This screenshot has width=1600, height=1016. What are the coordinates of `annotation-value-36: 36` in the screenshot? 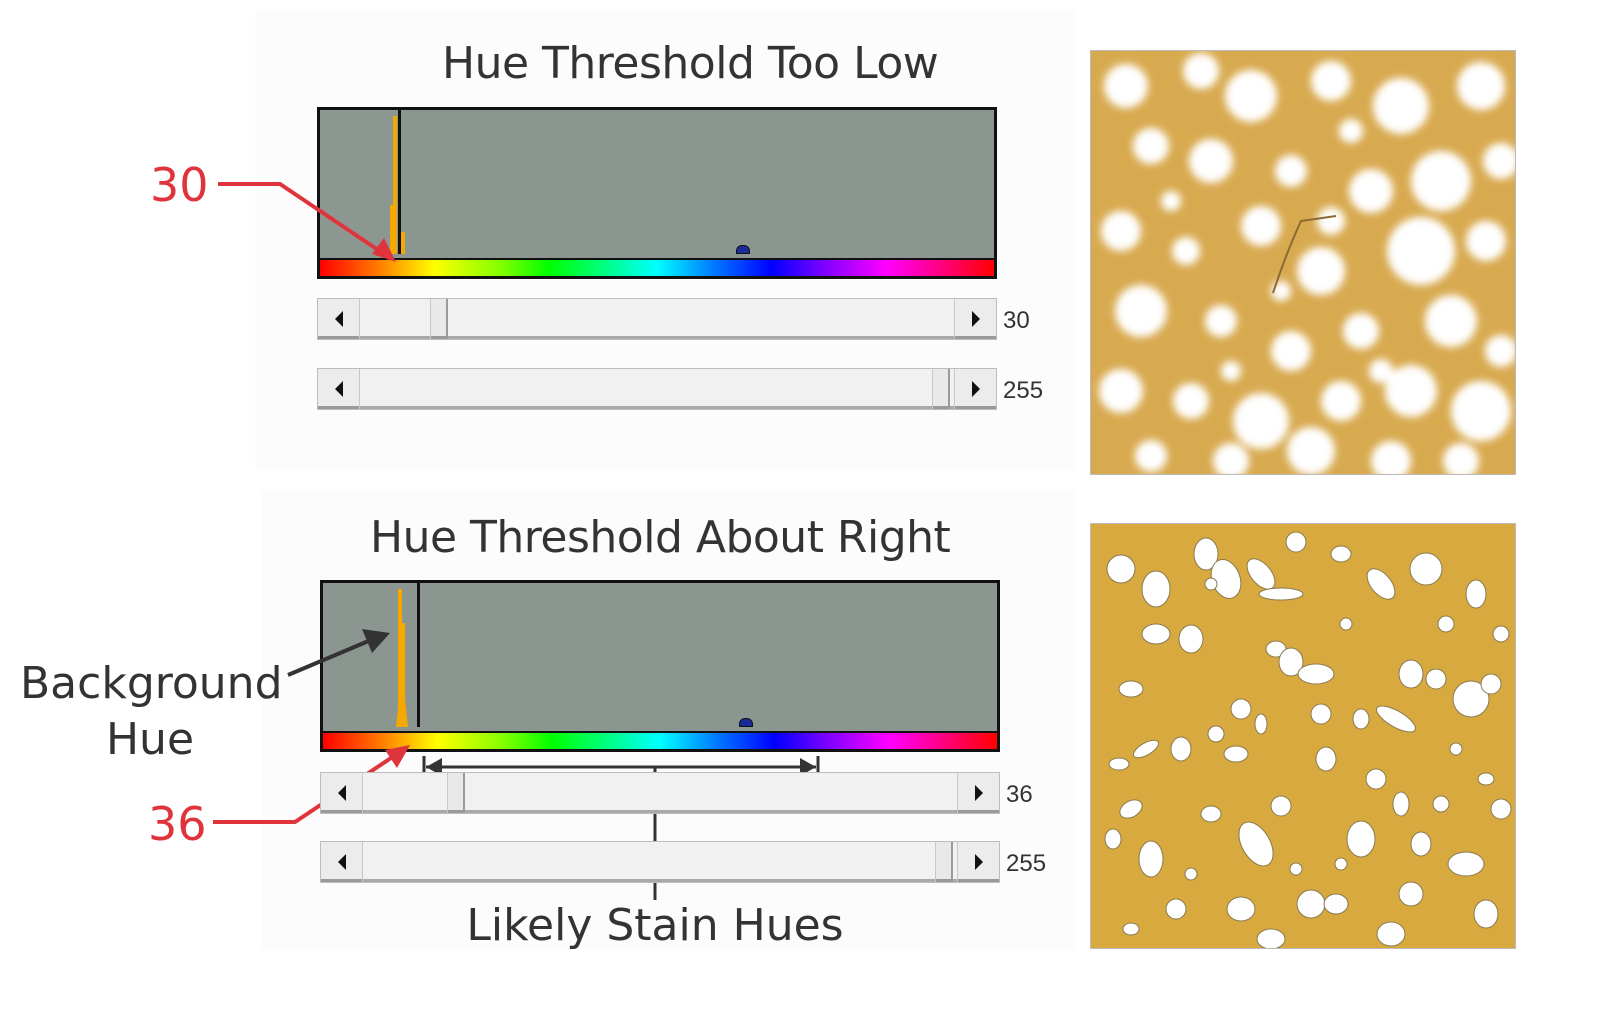 It's located at (177, 824).